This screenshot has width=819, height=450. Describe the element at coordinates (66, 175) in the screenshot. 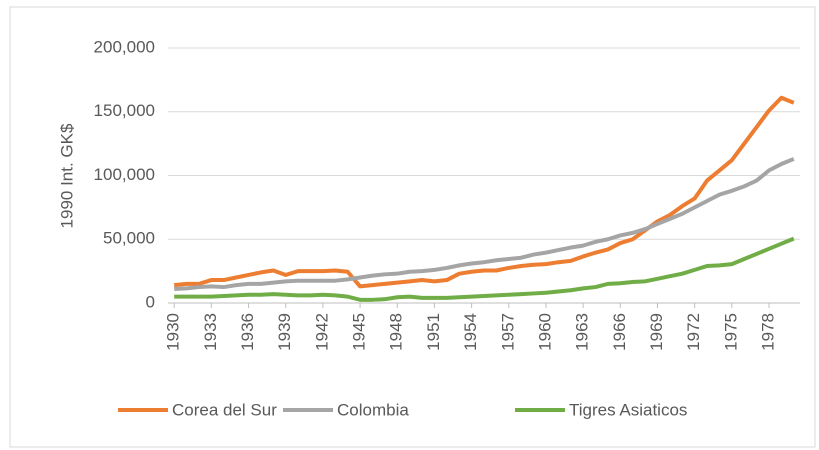

I see `y-axis-title: 1990 Int. GK$` at that location.